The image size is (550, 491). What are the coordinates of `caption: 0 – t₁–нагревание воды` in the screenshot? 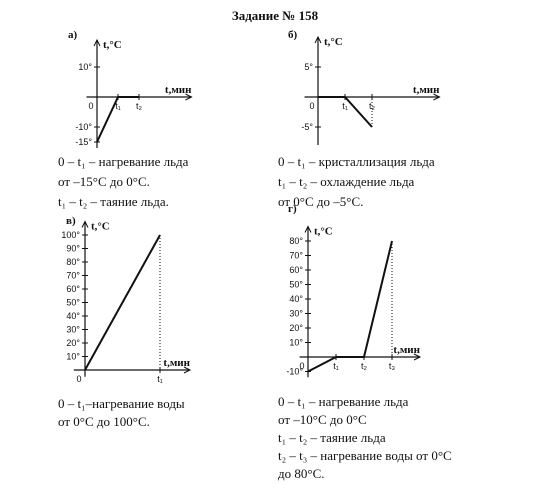 It's located at (121, 403).